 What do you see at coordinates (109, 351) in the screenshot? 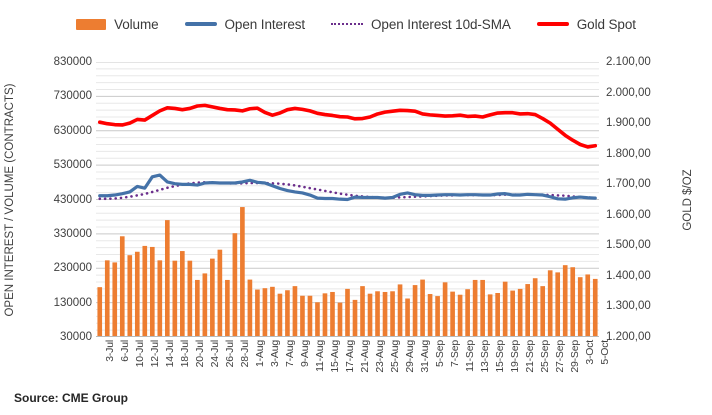
I see `x-axis-tick-label: 3-Jul` at bounding box center [109, 351].